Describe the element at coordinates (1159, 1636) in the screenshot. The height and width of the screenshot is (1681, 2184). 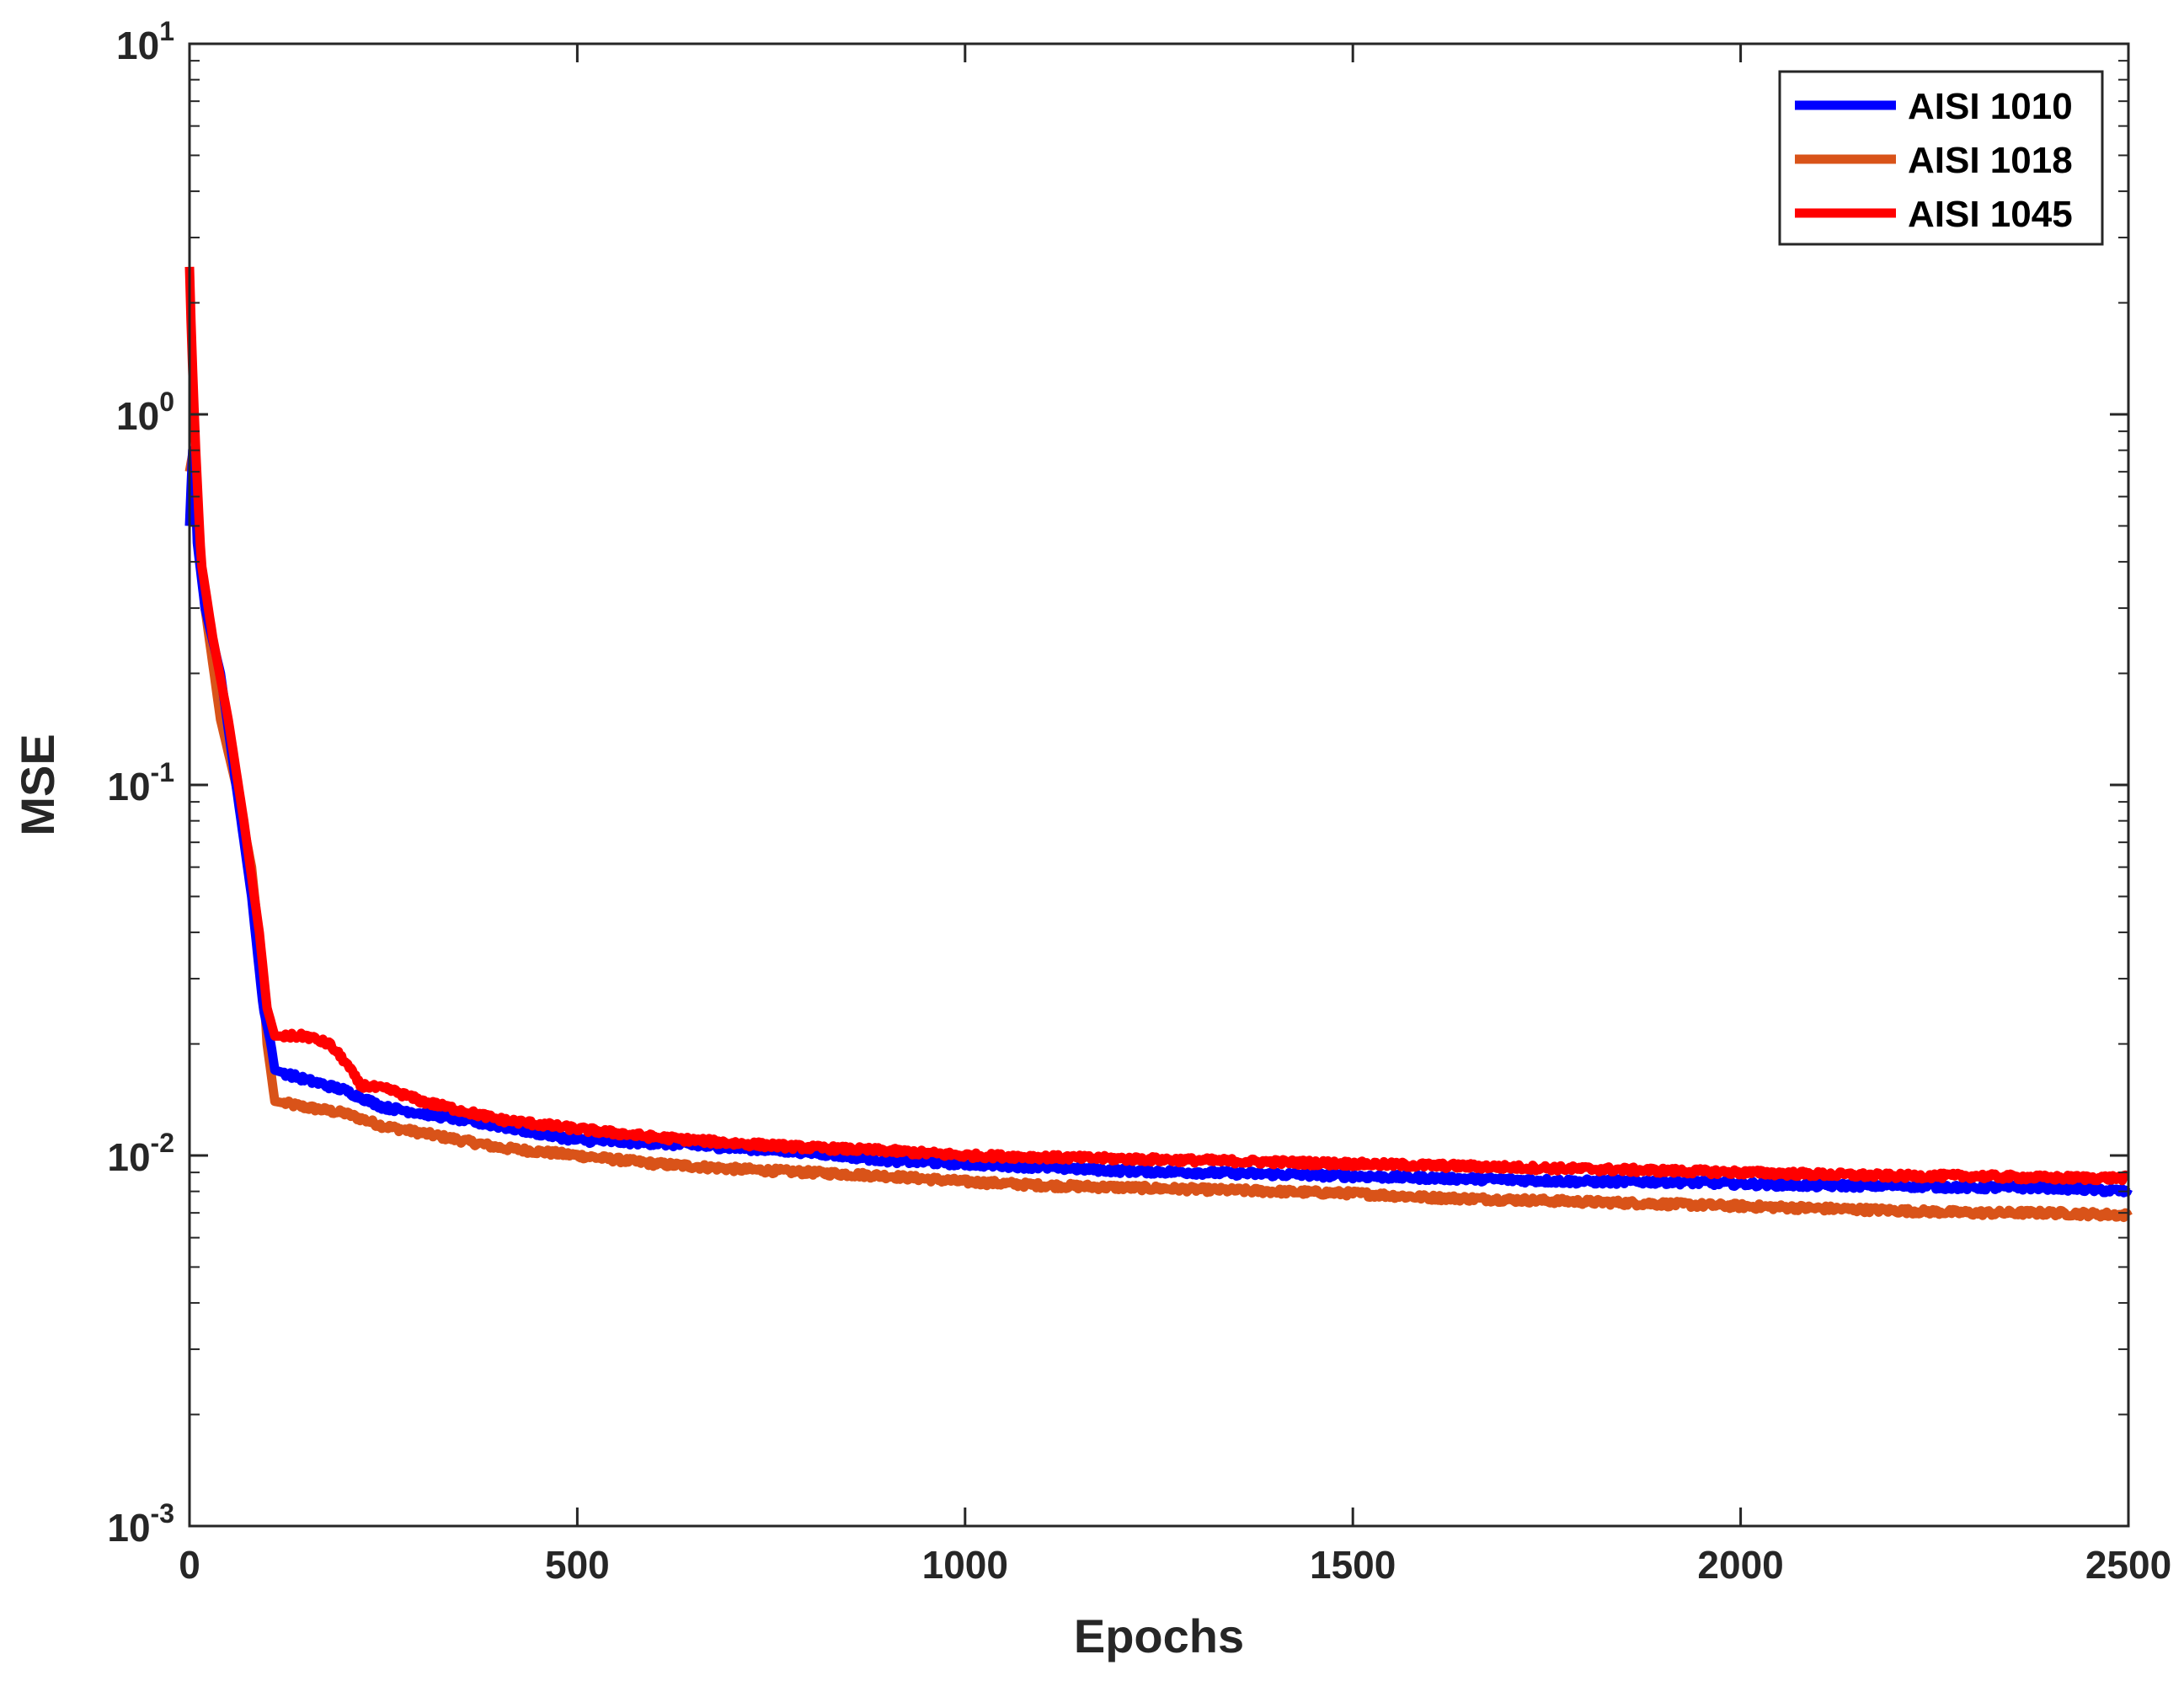
I see `x-axis-title: Epochs` at that location.